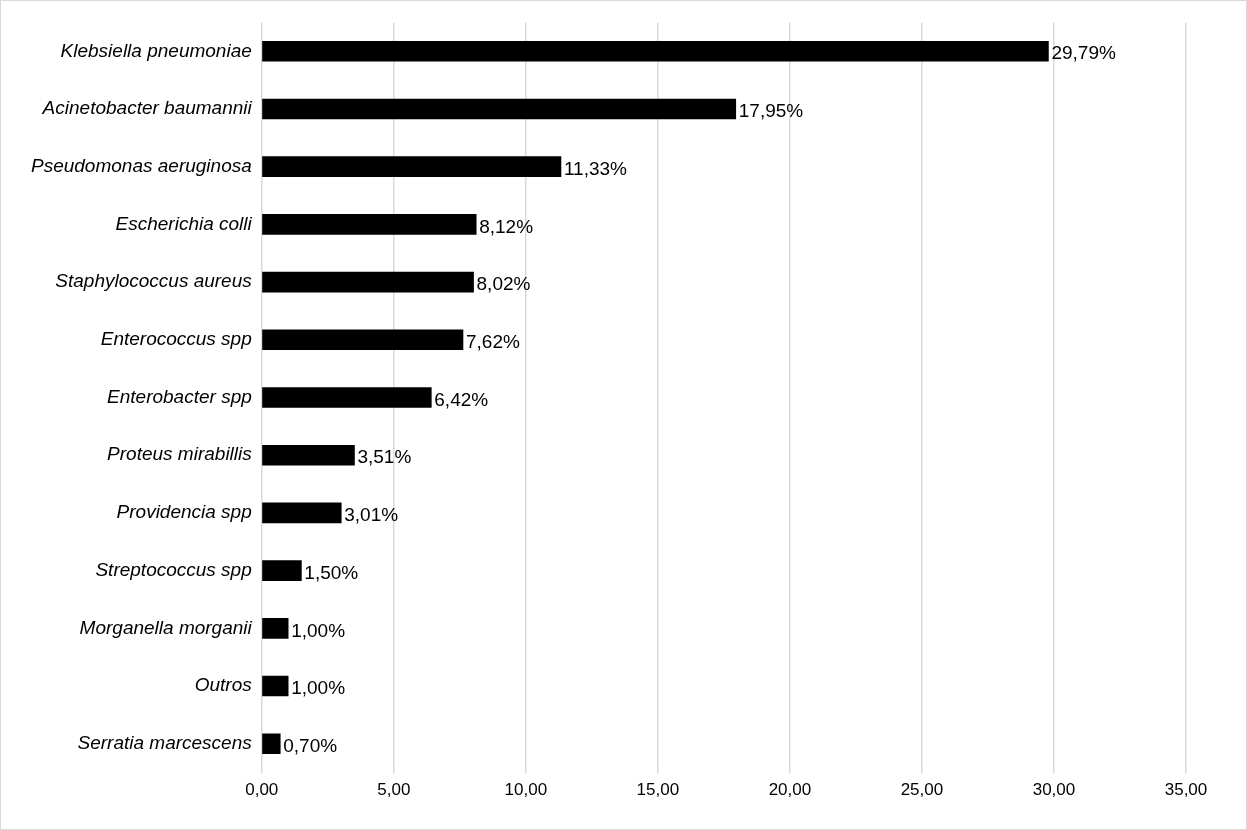  I want to click on y-tick-label: Enterococcus spp, so click(176, 339).